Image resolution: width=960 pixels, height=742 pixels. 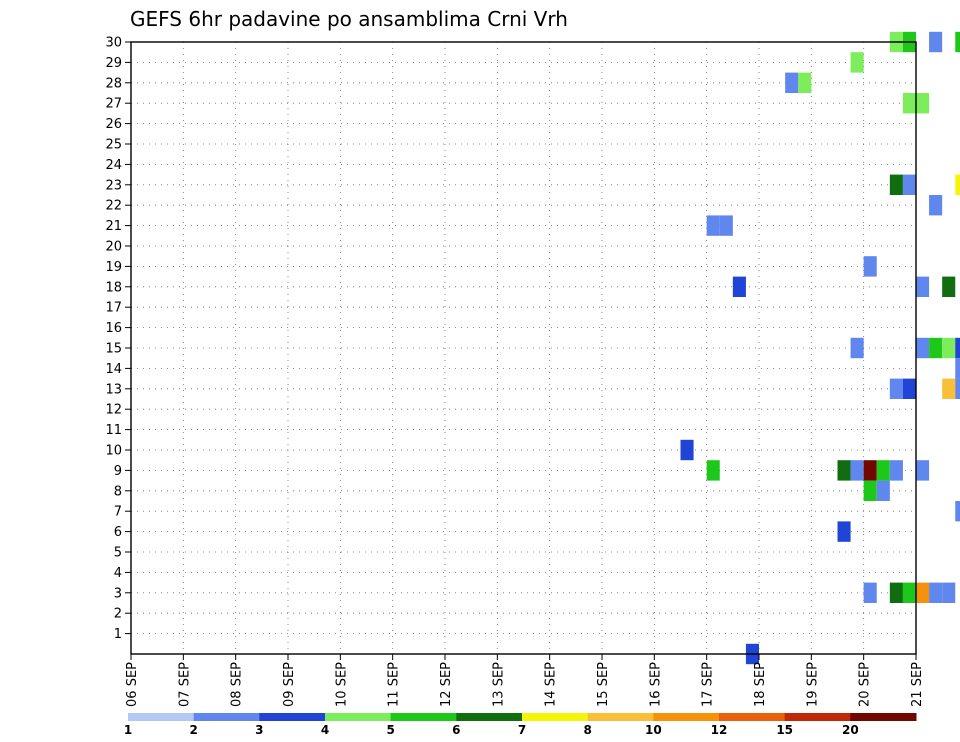 What do you see at coordinates (118, 614) in the screenshot?
I see `y-tick-label: 2` at bounding box center [118, 614].